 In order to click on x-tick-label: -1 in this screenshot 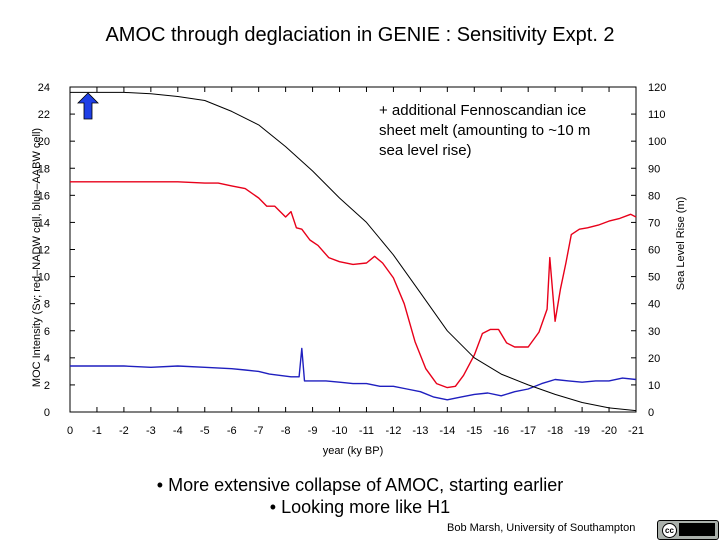, I will do `click(97, 431)`.